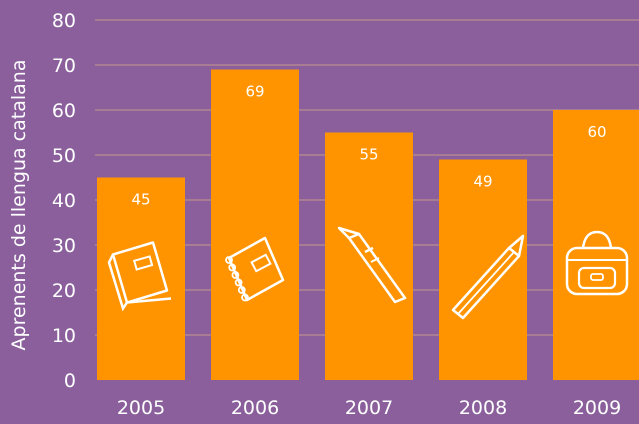  I want to click on y-tick-label: 70, so click(64, 66).